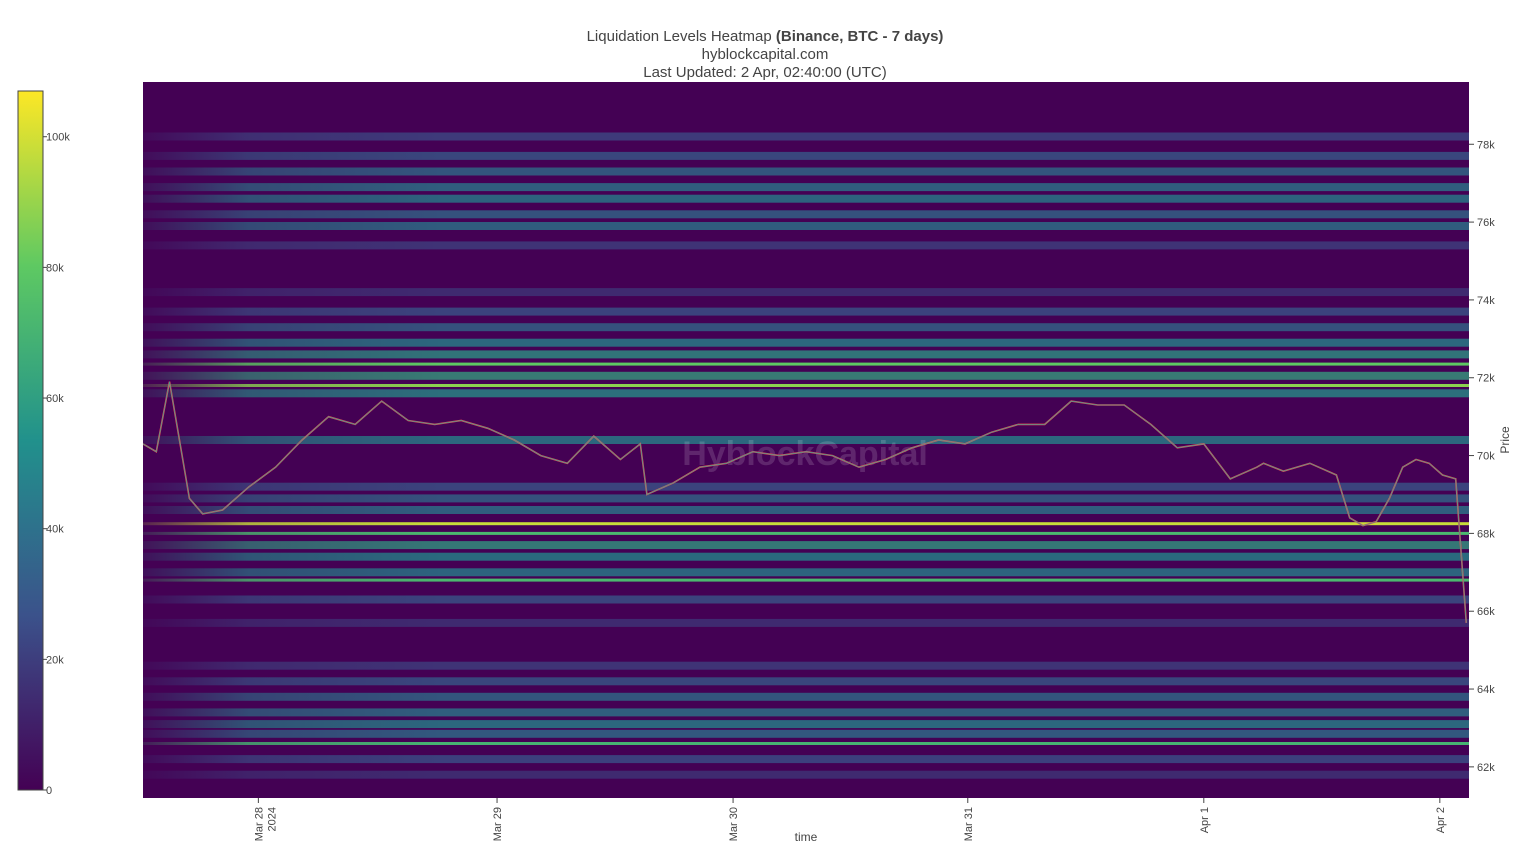 This screenshot has height=864, width=1536. Describe the element at coordinates (850, 819) in the screenshot. I see `x-axis-ticks: Mar 28 2024 Mar 29 Mar 30 Mar 31 Apr 1 Apr 2` at that location.